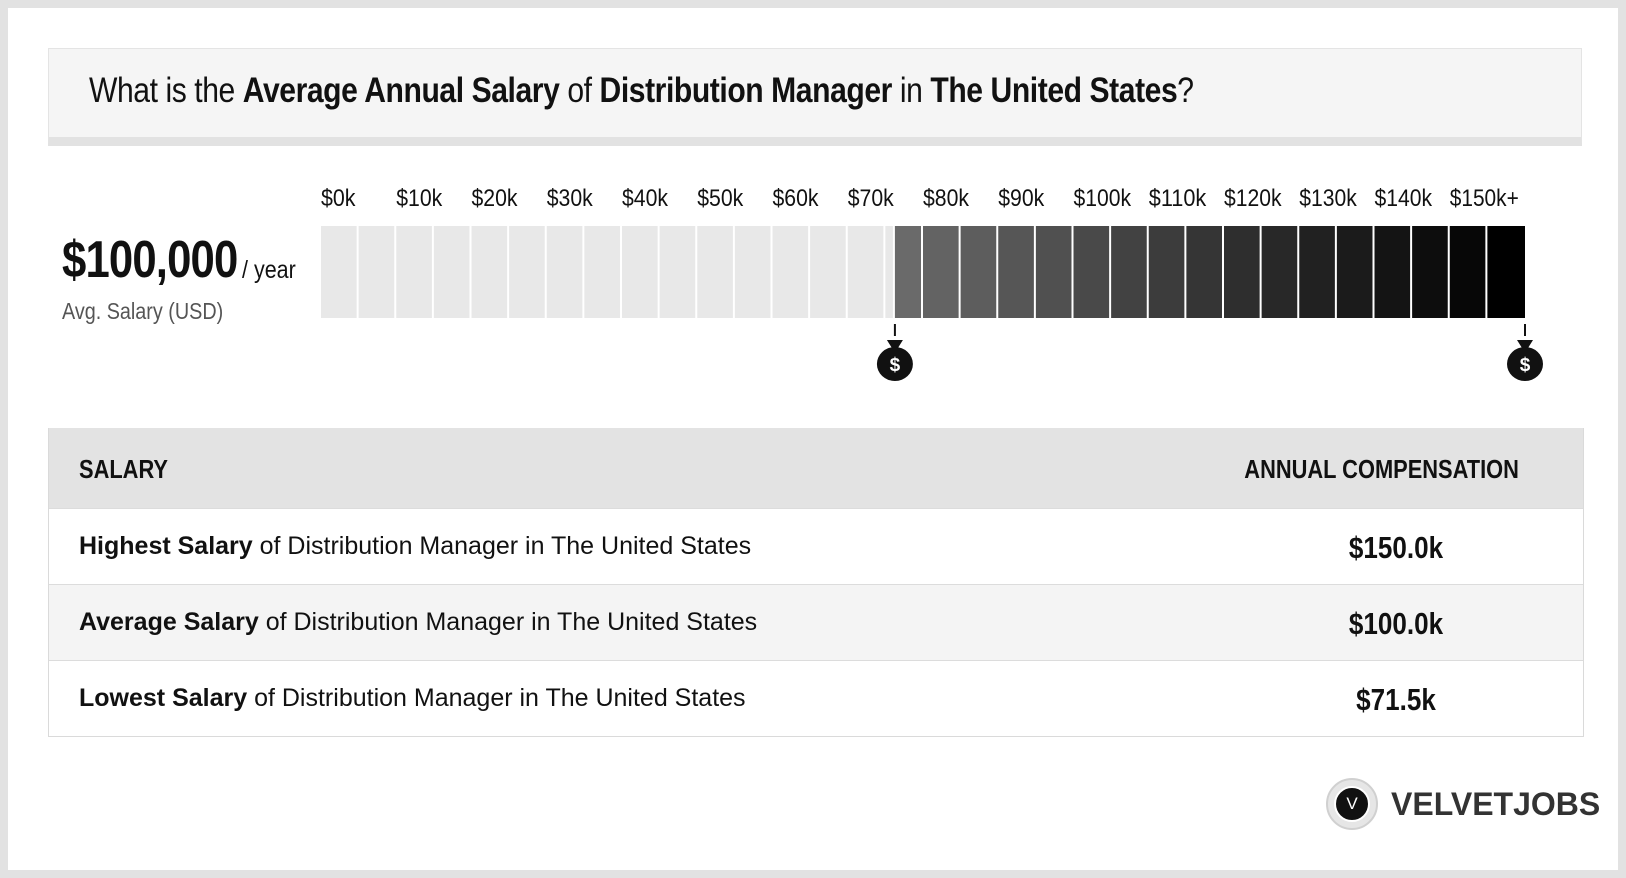 The image size is (1626, 878). Describe the element at coordinates (871, 198) in the screenshot. I see `tick-label: $70k` at that location.